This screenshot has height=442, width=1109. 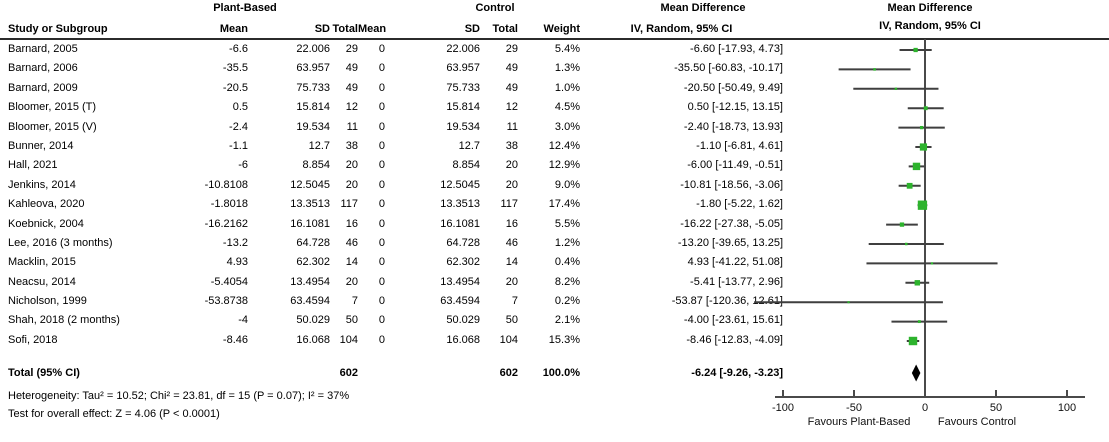 I want to click on weight-value: 15.3%, so click(x=564, y=339).